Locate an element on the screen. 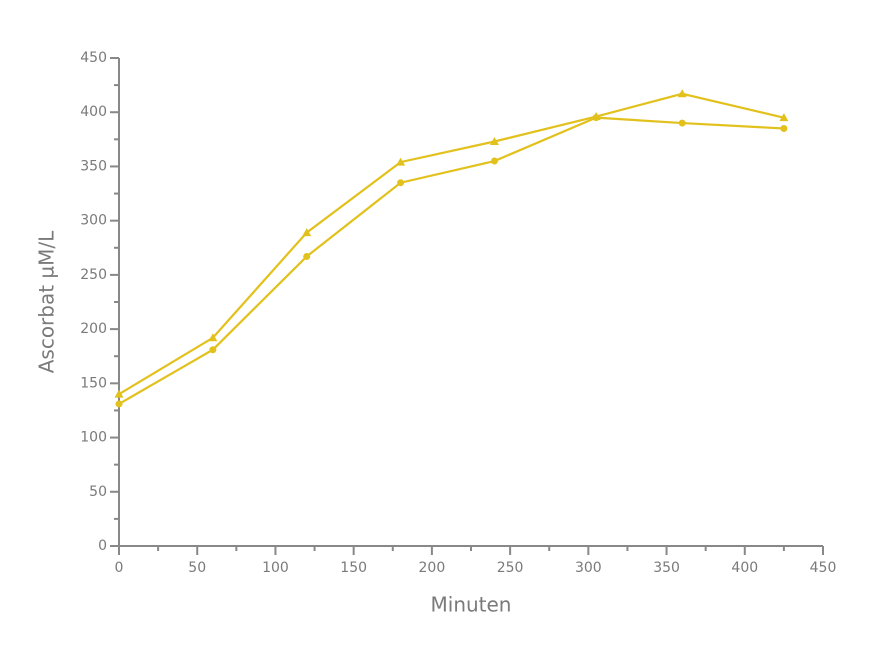  y-tick-label: 0 is located at coordinates (102, 546).